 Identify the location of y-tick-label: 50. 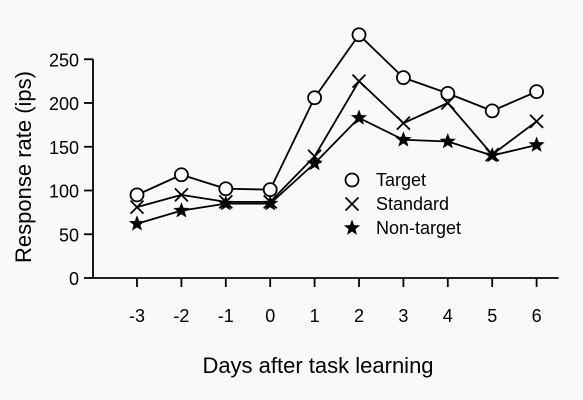
(69, 235).